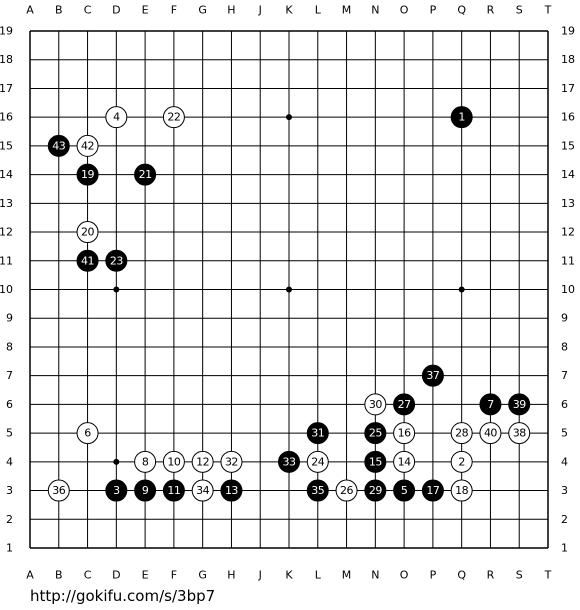  I want to click on move-number: 15, so click(375, 461).